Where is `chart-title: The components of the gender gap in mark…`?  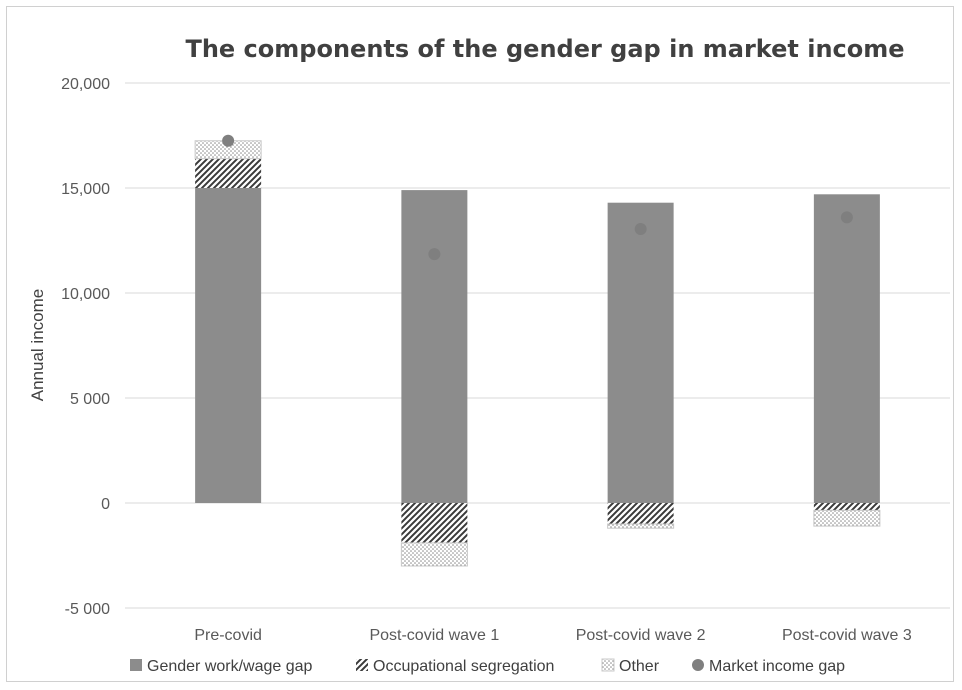 chart-title: The components of the gender gap in mark… is located at coordinates (544, 49).